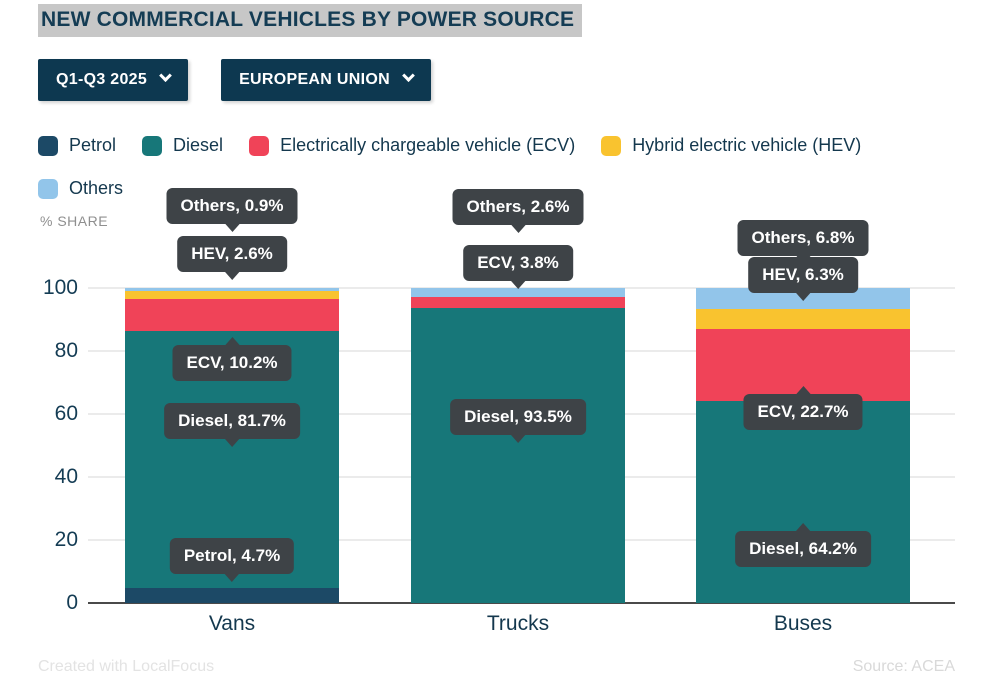 The height and width of the screenshot is (690, 992). What do you see at coordinates (66, 539) in the screenshot?
I see `y-axis-tick-label: 20` at bounding box center [66, 539].